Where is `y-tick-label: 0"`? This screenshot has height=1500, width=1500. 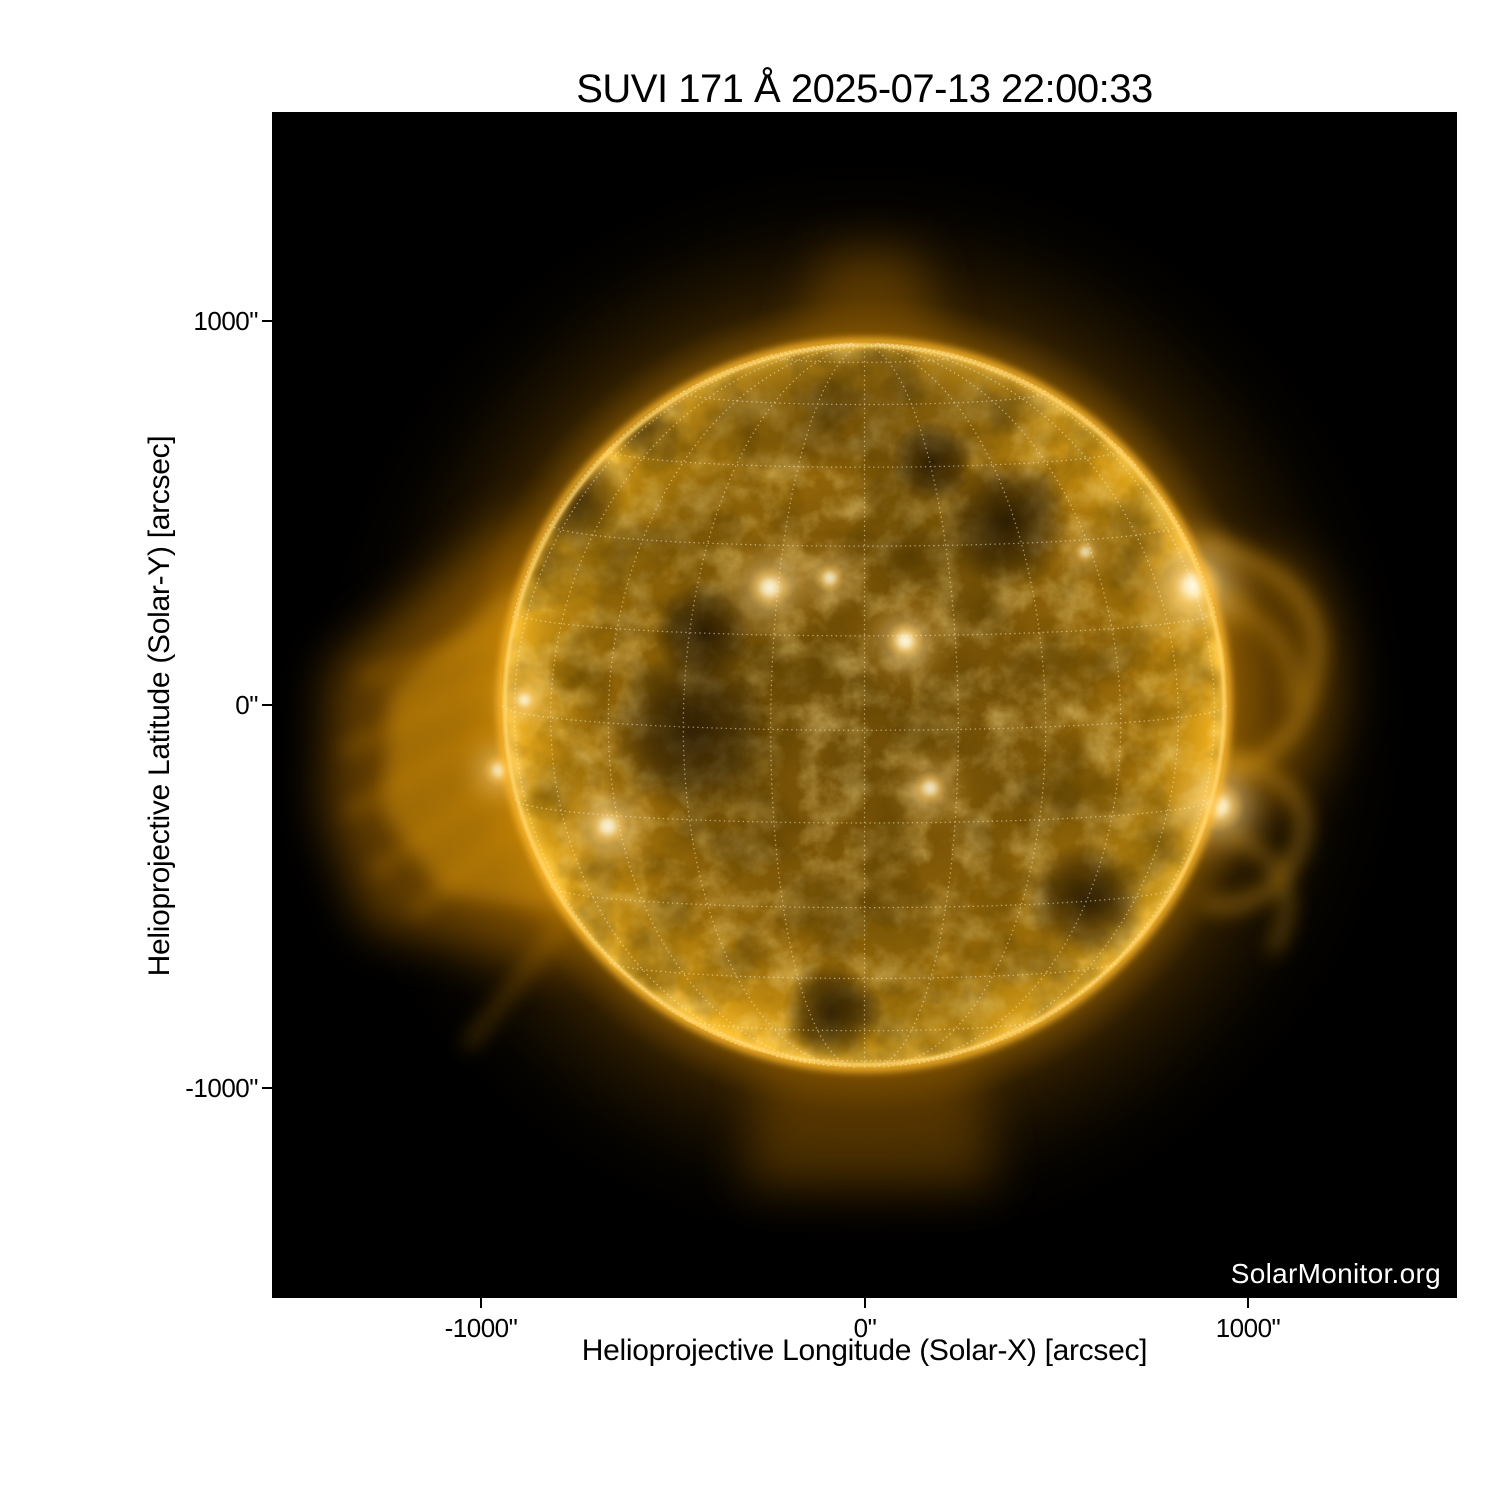 y-tick-label: 0" is located at coordinates (246, 705).